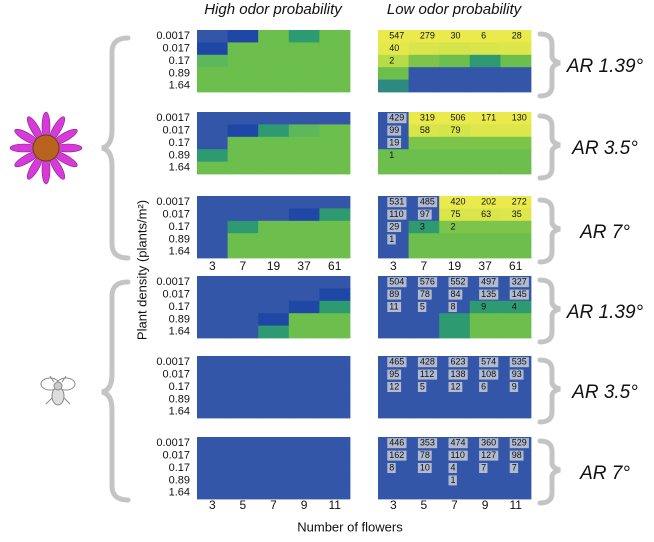 Image resolution: width=654 pixels, height=542 pixels. Describe the element at coordinates (394, 294) in the screenshot. I see `cell-label: 89` at that location.